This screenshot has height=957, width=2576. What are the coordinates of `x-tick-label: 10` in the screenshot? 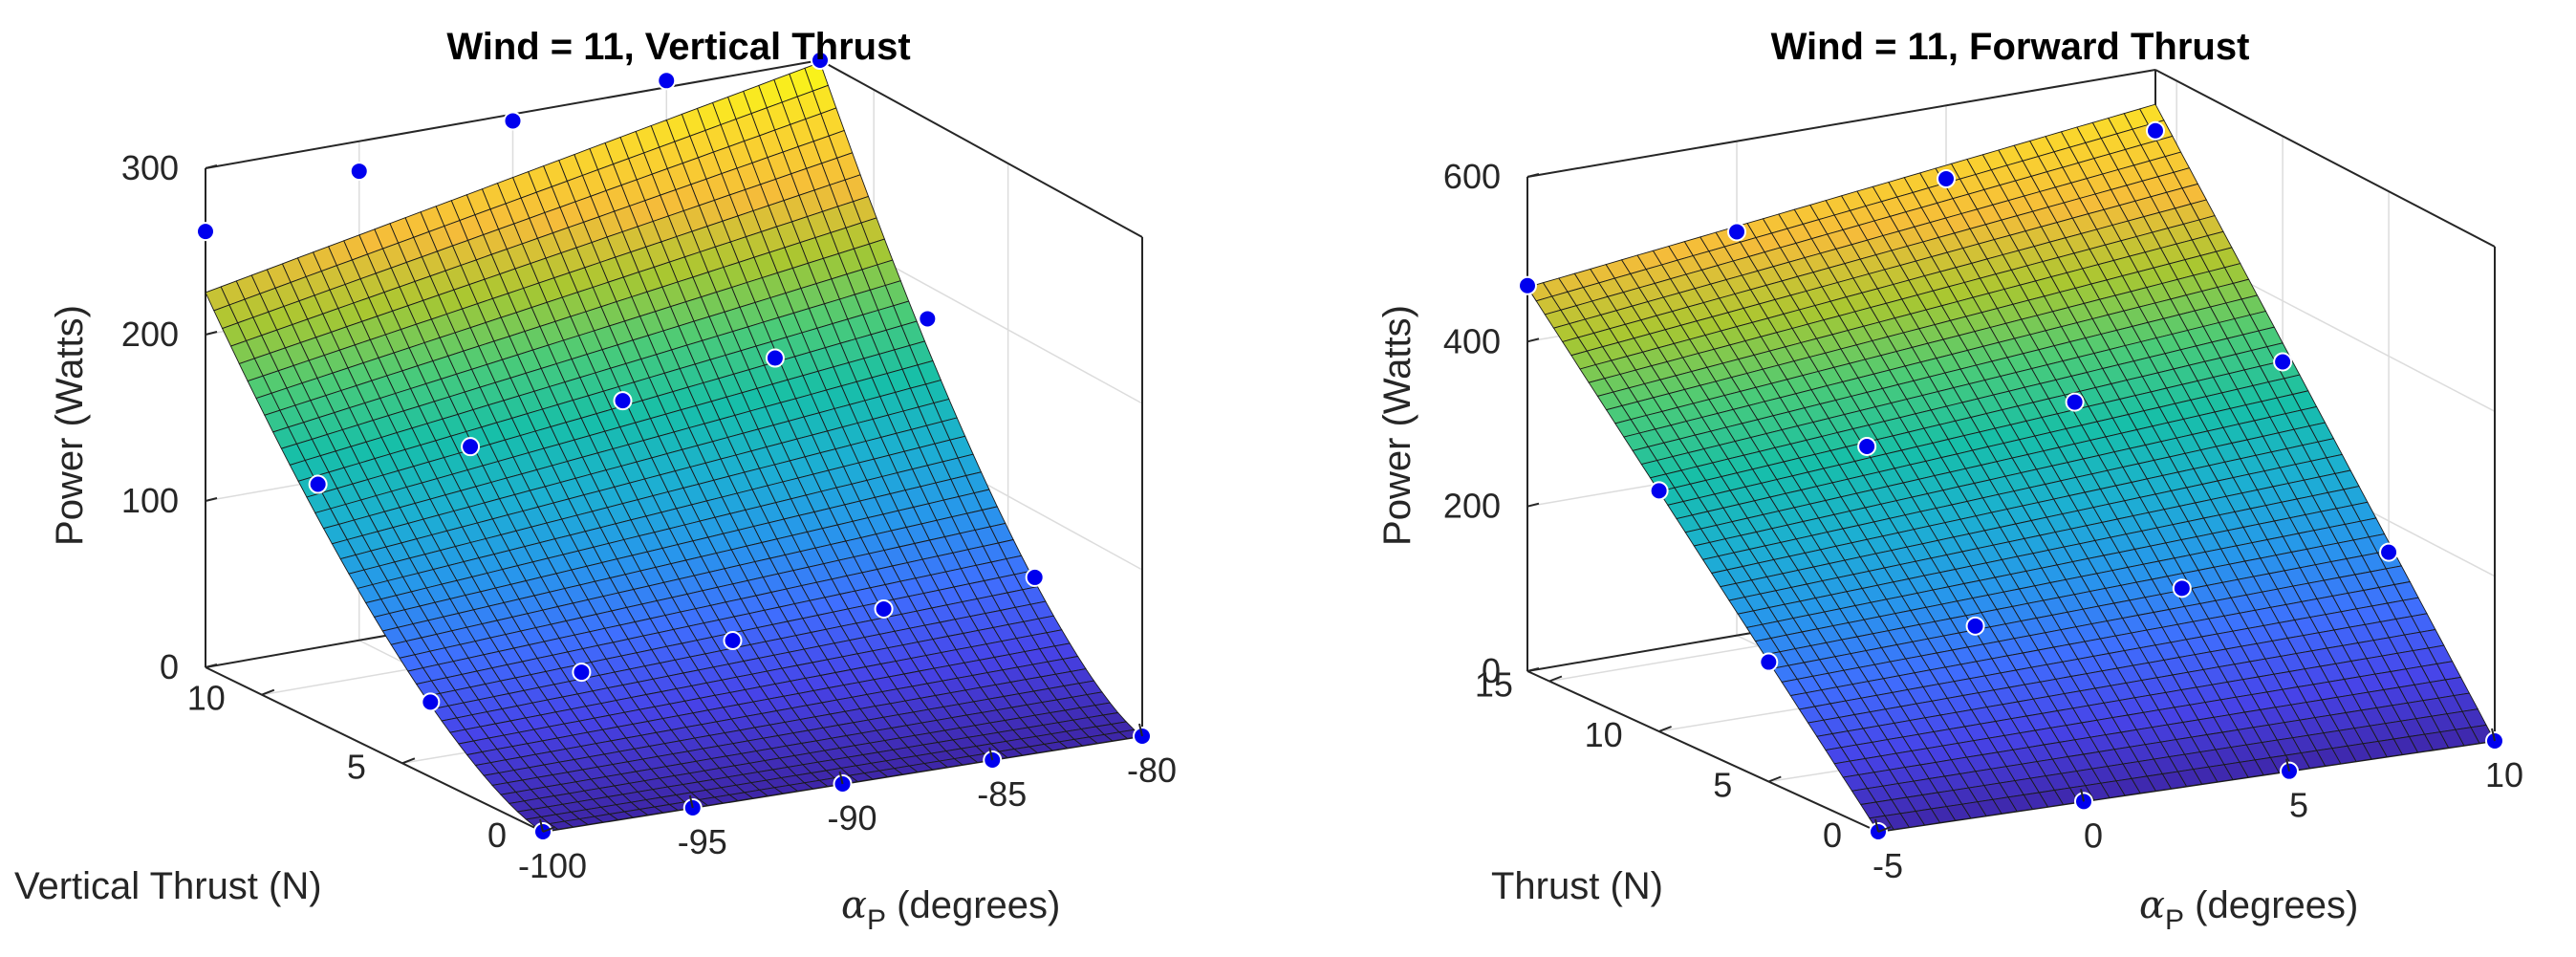 It's located at (2504, 774).